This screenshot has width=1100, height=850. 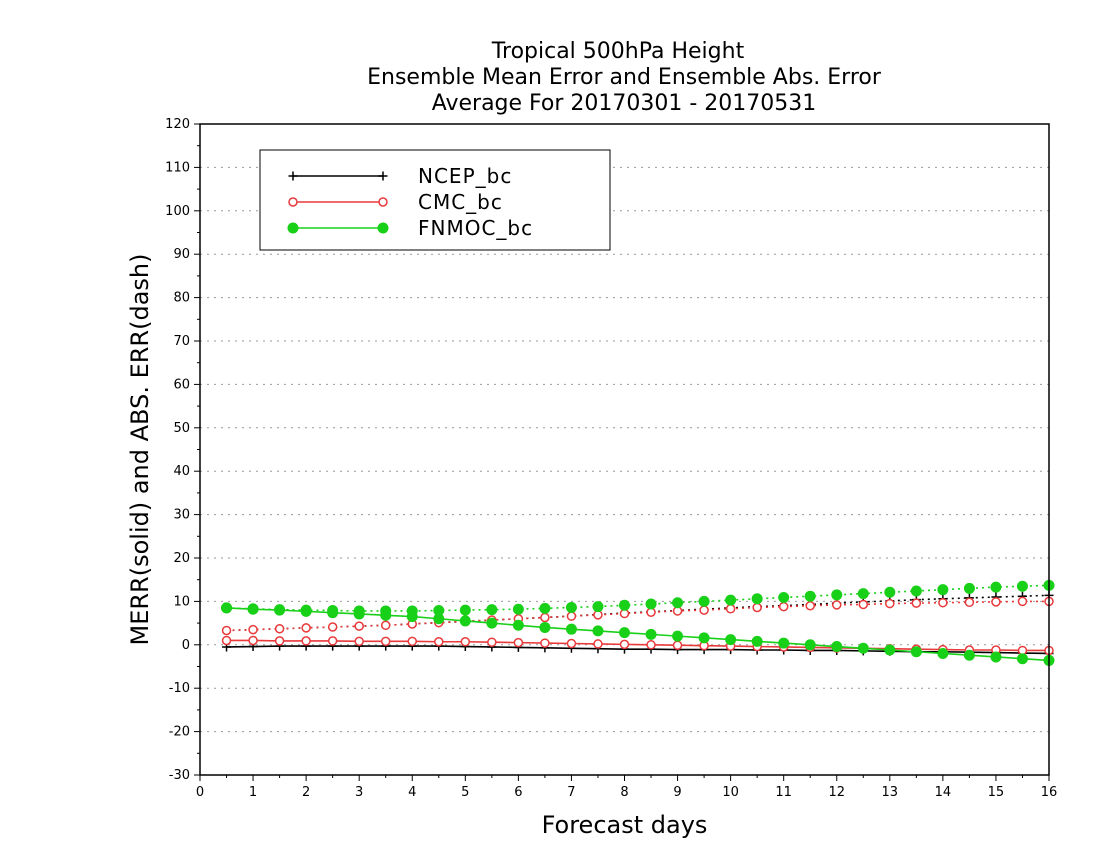 What do you see at coordinates (890, 792) in the screenshot?
I see `x-tick-label: 13` at bounding box center [890, 792].